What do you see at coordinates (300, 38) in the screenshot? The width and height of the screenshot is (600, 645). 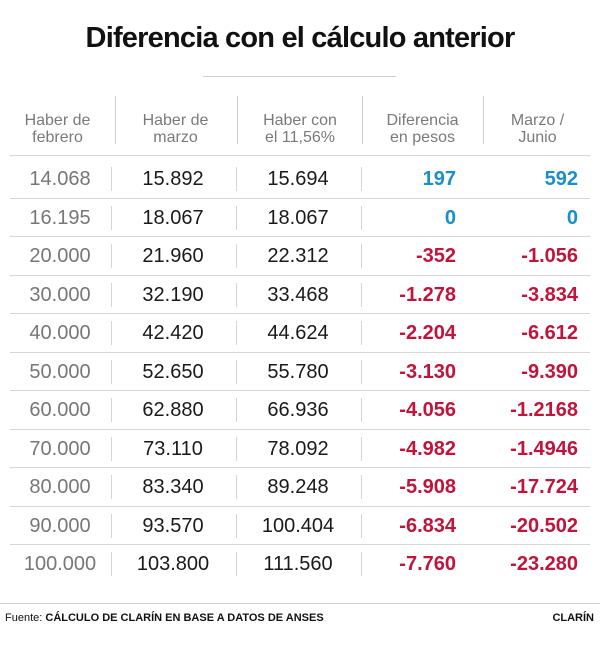 I see `page-title: Diferencia con el cálculo anterior` at bounding box center [300, 38].